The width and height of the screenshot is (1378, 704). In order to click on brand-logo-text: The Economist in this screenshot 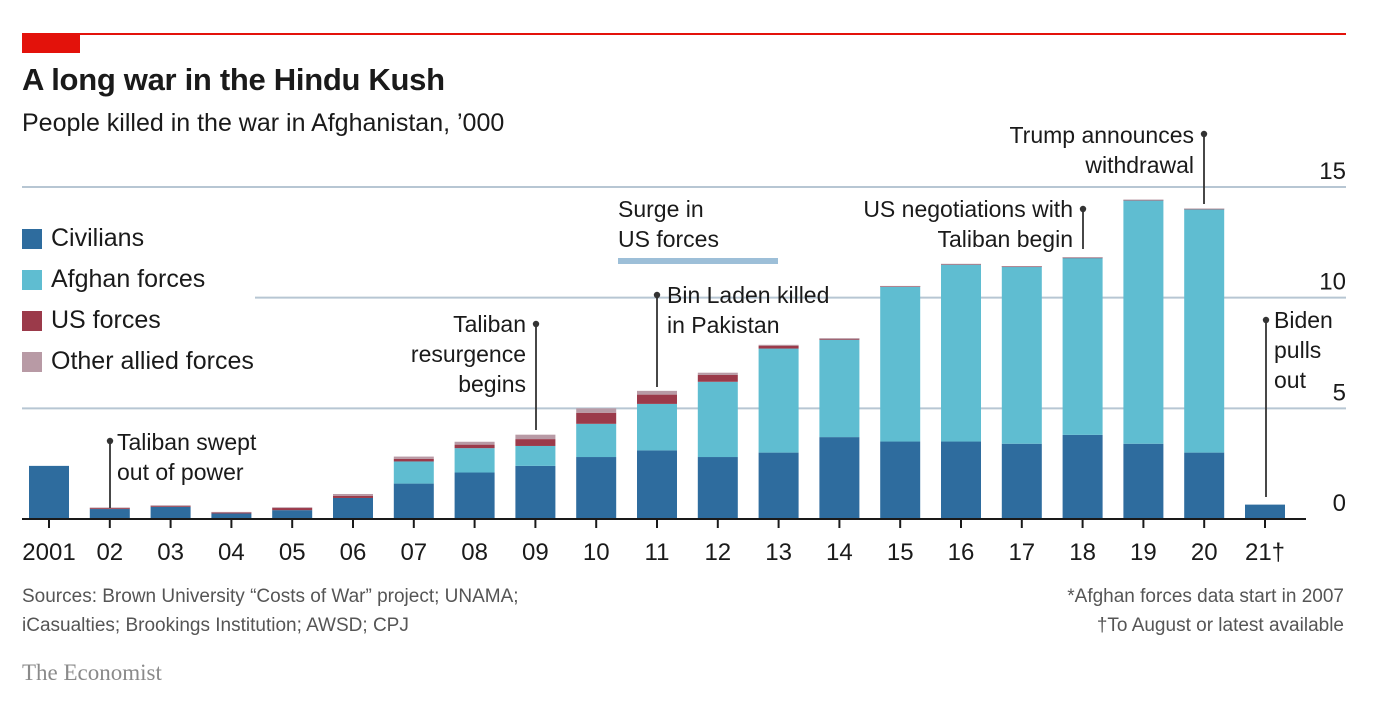, I will do `click(92, 672)`.